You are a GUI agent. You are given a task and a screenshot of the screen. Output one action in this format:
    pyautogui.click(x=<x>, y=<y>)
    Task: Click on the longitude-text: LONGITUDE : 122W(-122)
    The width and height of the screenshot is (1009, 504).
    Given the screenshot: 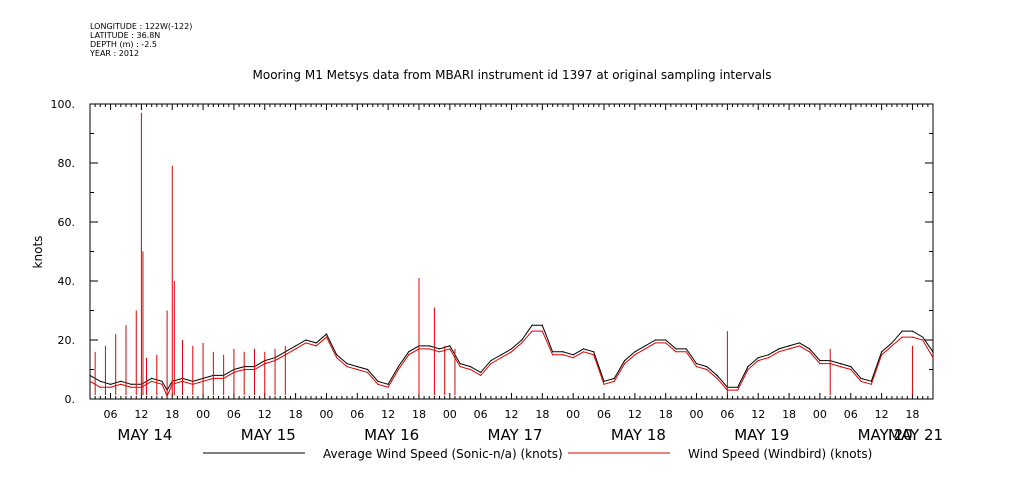 What is the action you would take?
    pyautogui.click(x=141, y=26)
    